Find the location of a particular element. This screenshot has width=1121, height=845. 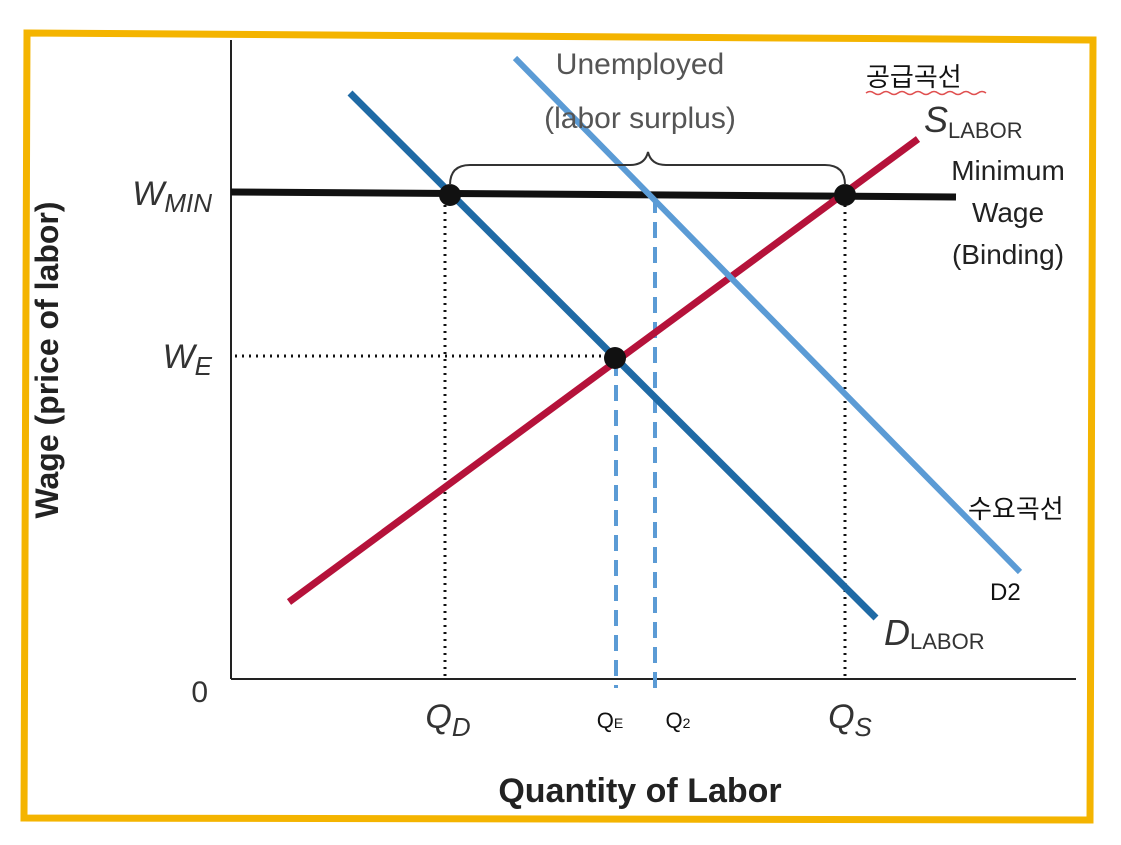

wage-label: WMIN is located at coordinates (172, 196).